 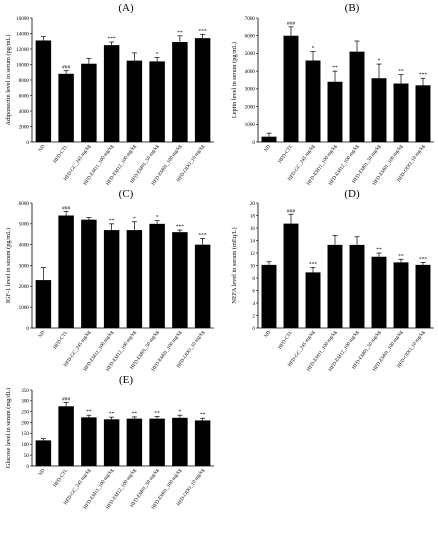 I want to click on y-tick-label: 10, so click(x=253, y=266).